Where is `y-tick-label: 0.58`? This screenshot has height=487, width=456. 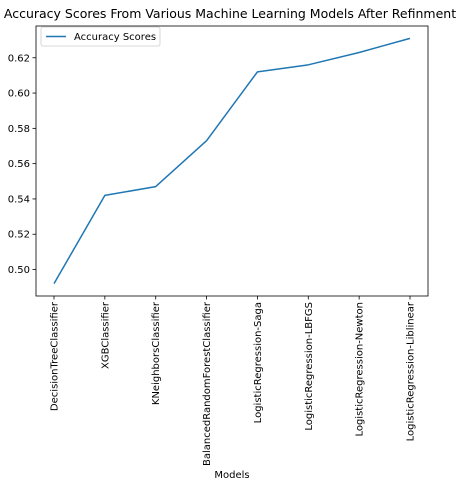
y-tick-label: 0.58 is located at coordinates (19, 129).